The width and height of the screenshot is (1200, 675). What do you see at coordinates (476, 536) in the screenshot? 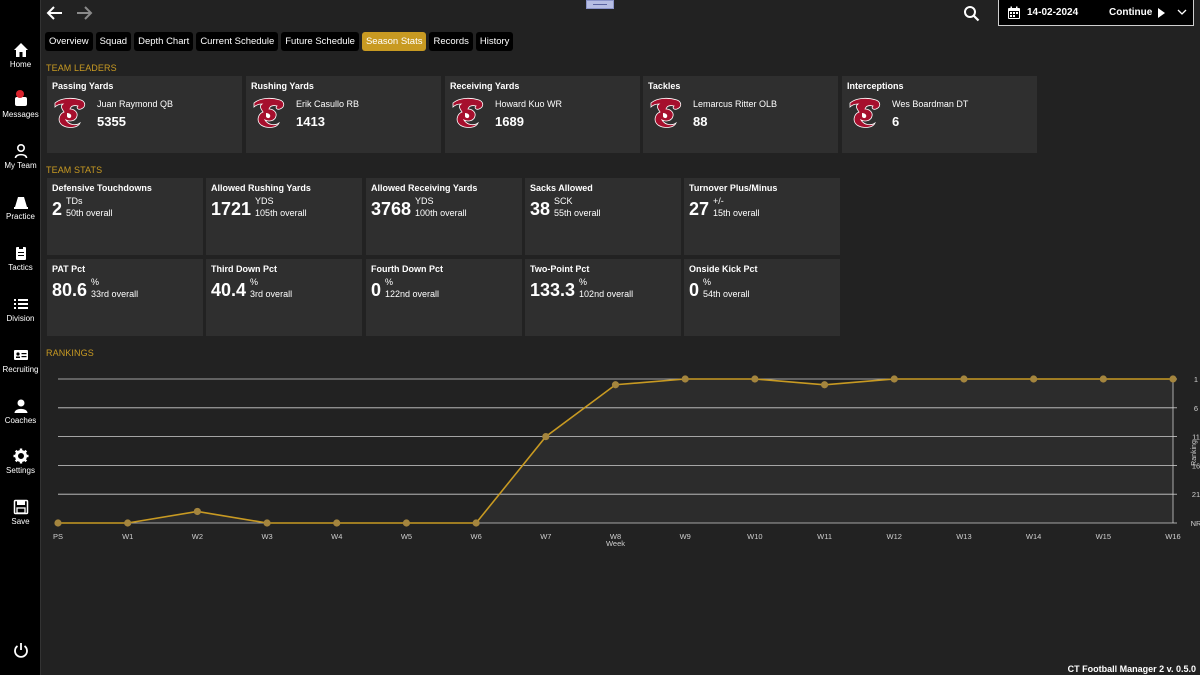
I see `chart-x-tick-label: W6` at bounding box center [476, 536].